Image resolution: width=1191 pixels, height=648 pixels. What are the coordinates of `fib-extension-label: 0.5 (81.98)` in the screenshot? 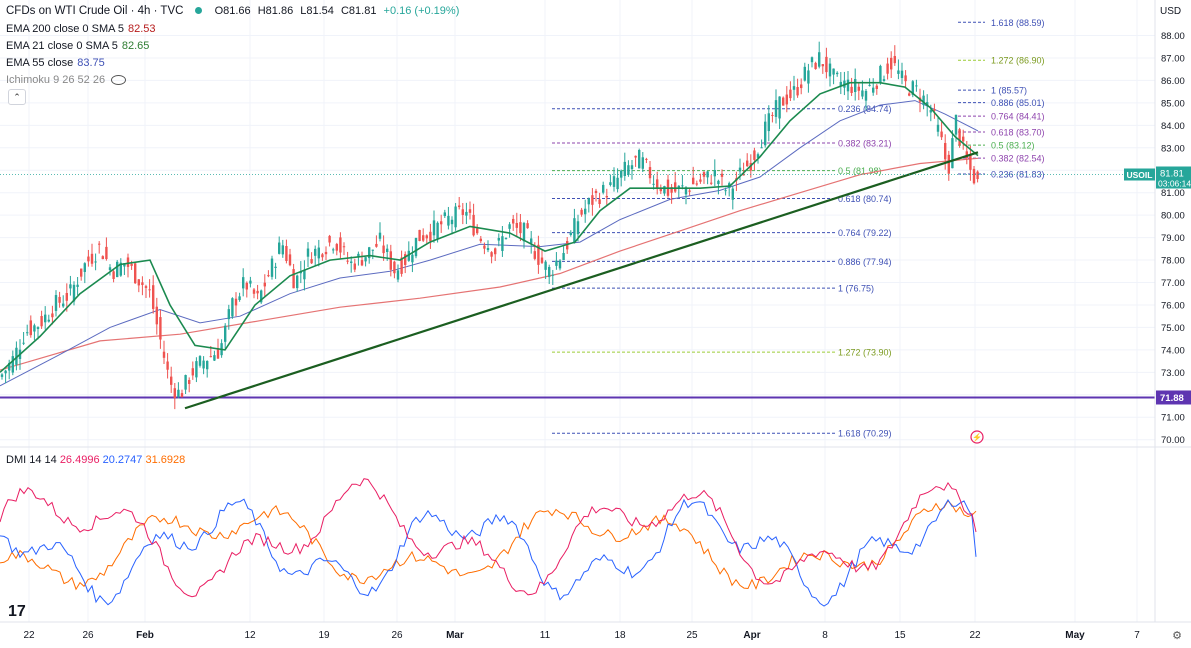 It's located at (860, 171).